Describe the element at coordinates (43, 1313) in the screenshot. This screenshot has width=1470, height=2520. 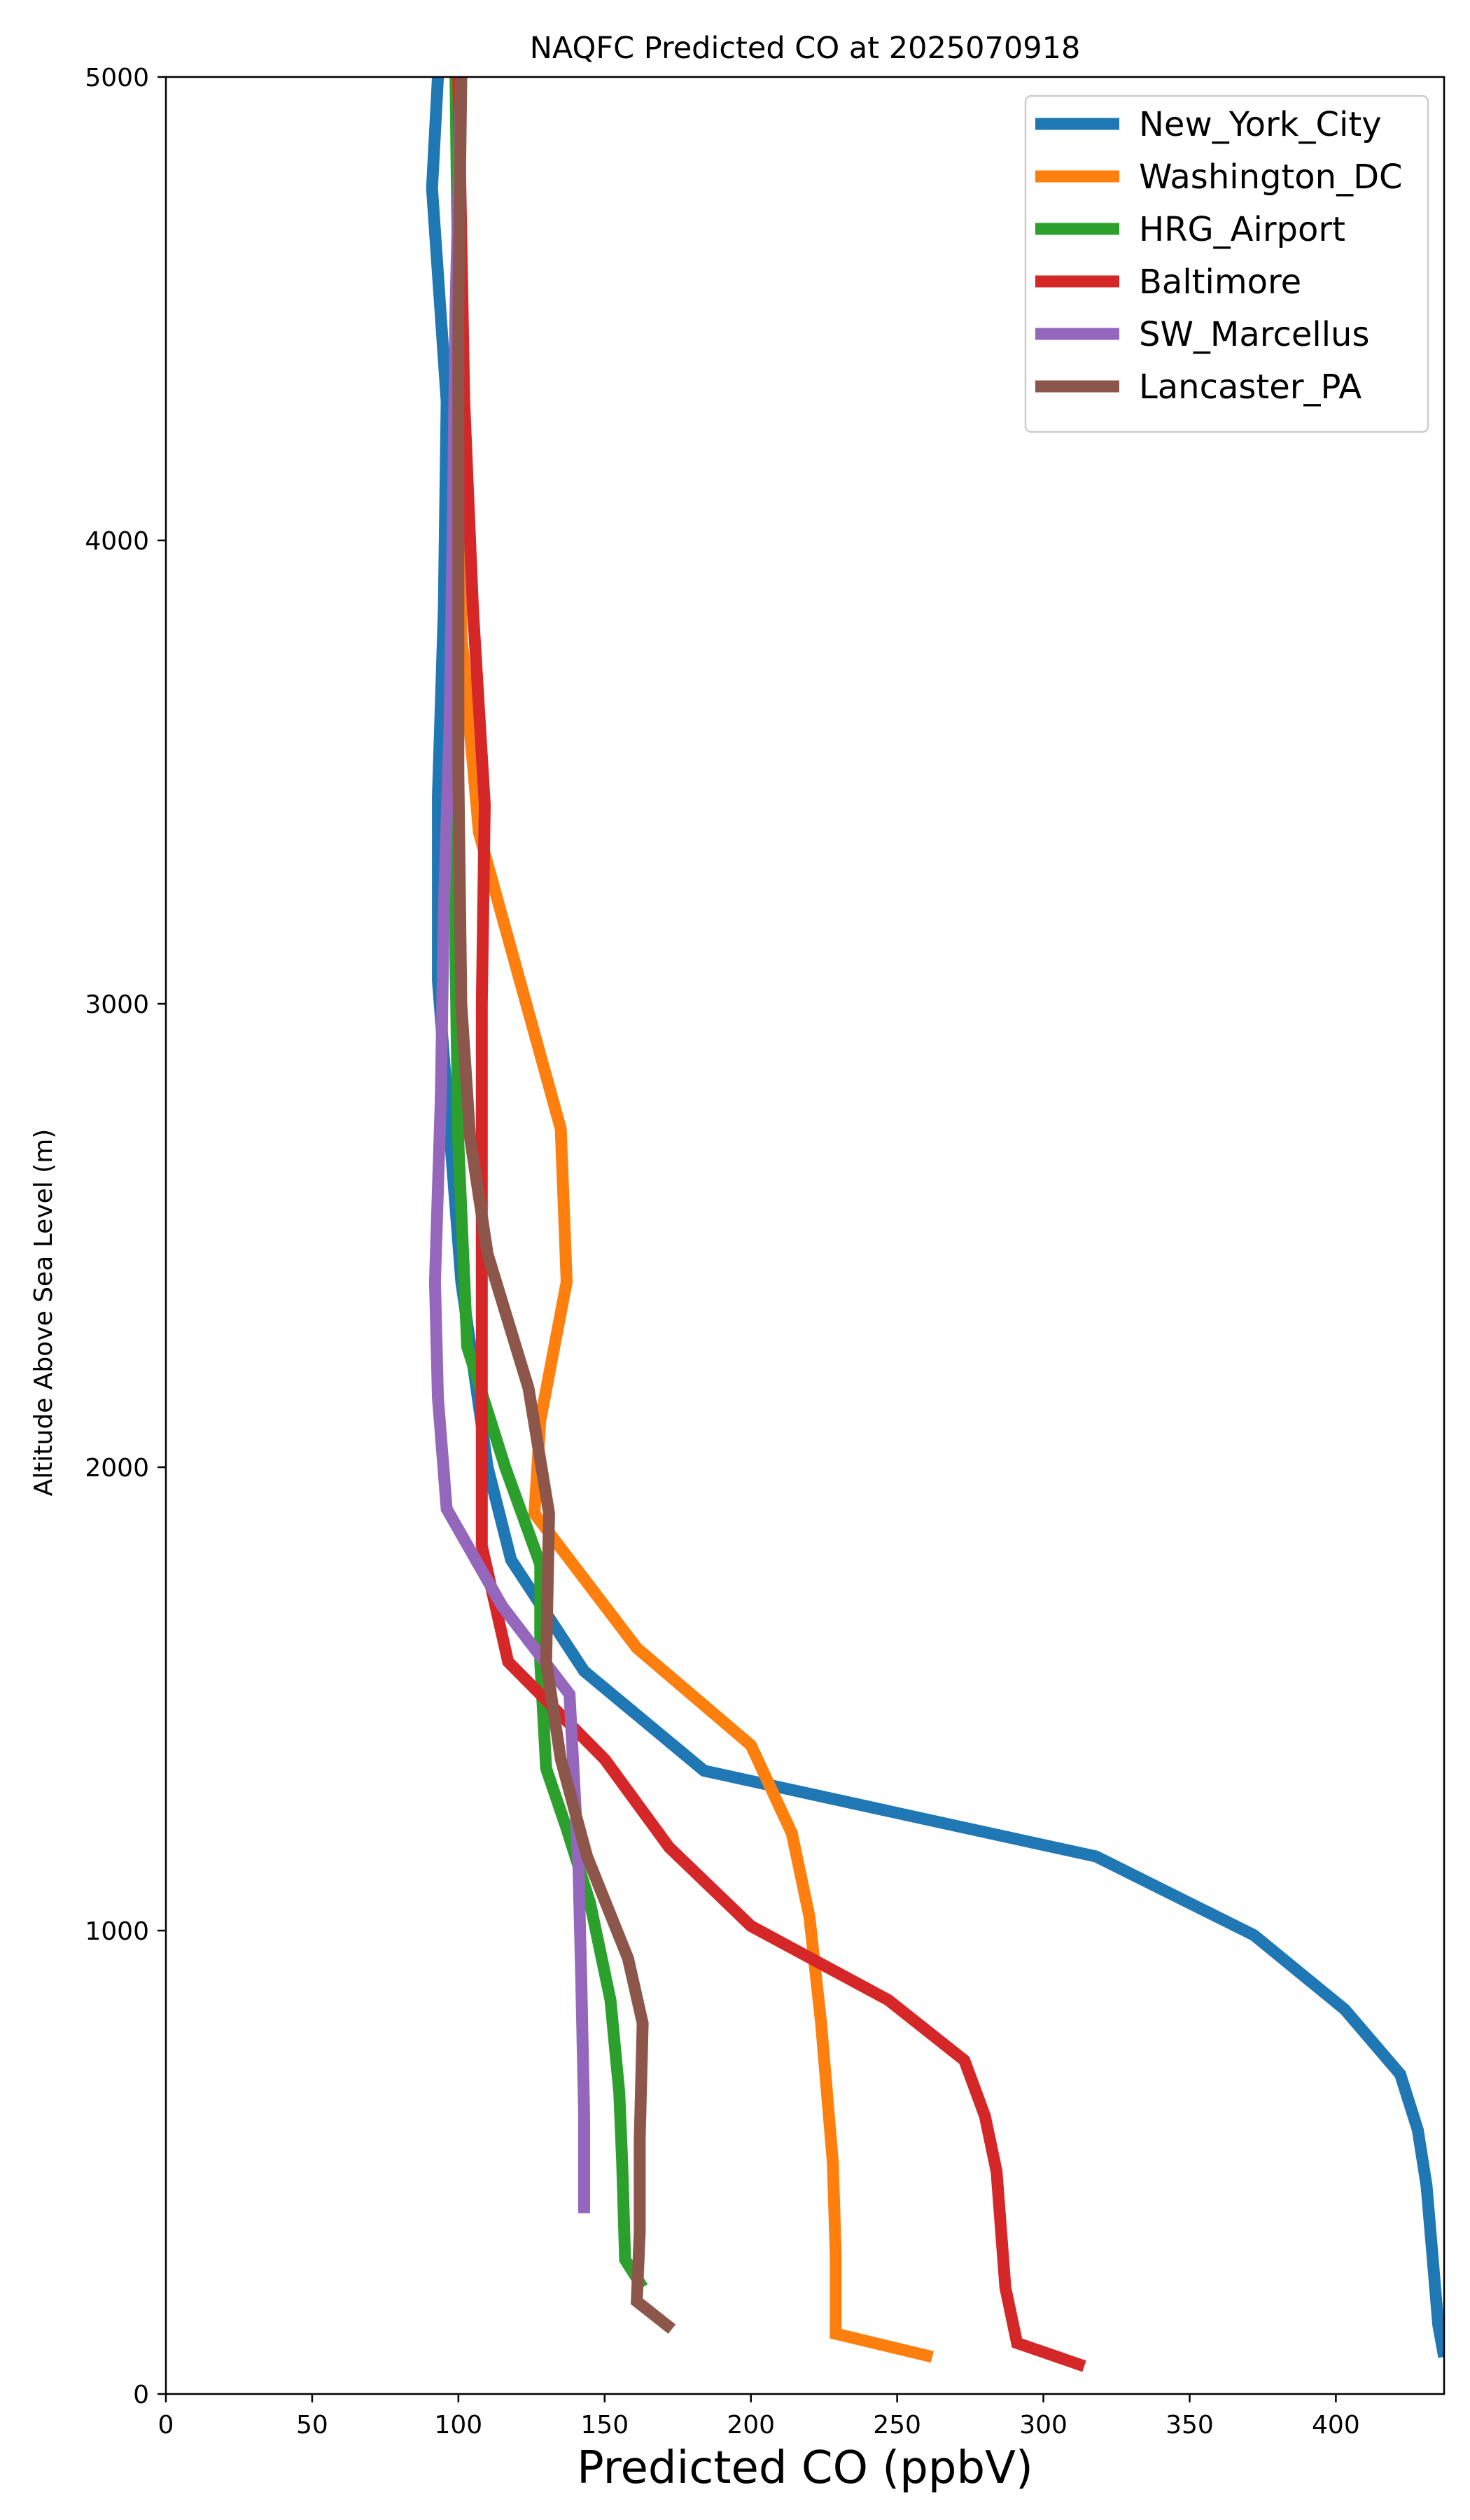
I see `y-axis-label: Altitude Above Sea Level (m)` at that location.